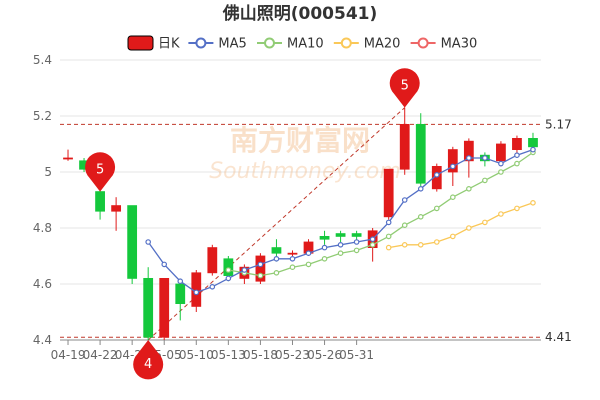 The image size is (600, 400). Describe the element at coordinates (382, 44) in the screenshot. I see `legend-label: MA20` at that location.